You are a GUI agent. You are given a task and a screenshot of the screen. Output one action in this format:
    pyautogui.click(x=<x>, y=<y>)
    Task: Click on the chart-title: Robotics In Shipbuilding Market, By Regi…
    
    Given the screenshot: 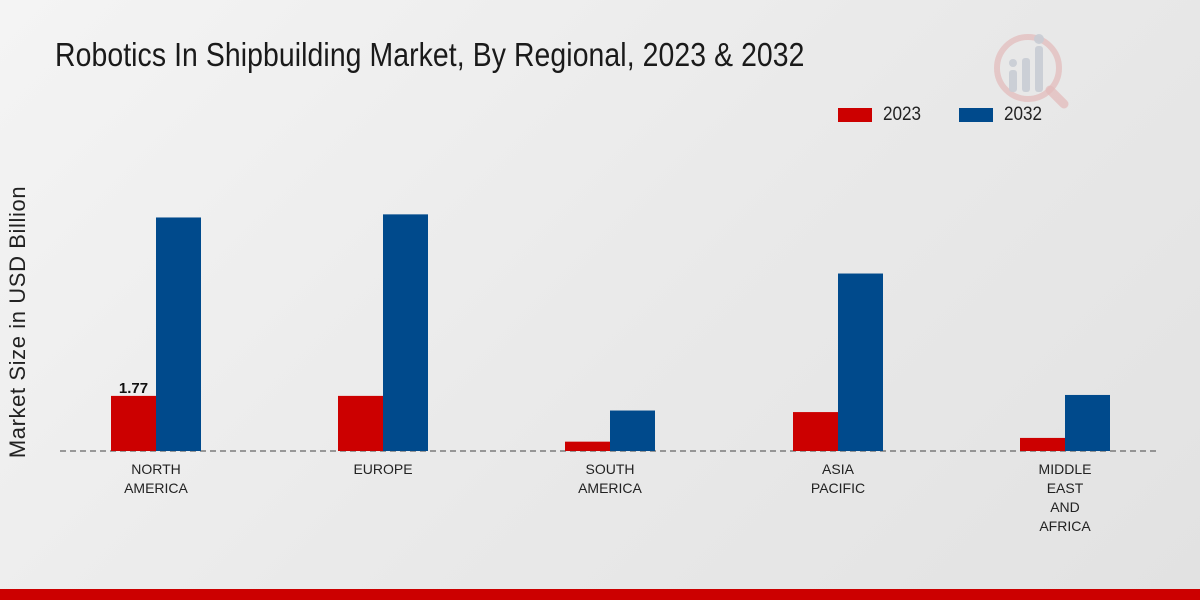 What is the action you would take?
    pyautogui.click(x=430, y=54)
    